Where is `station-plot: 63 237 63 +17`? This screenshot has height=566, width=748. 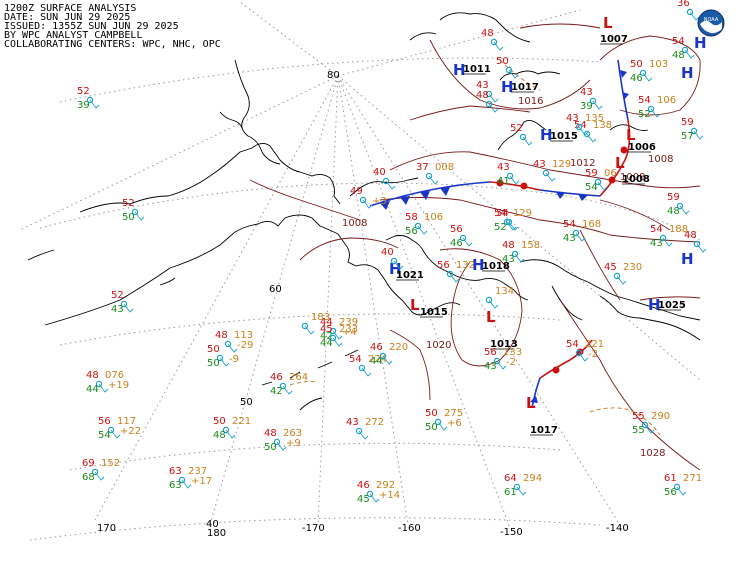
station-plot: 63 237 63 +17 is located at coordinates (190, 478).